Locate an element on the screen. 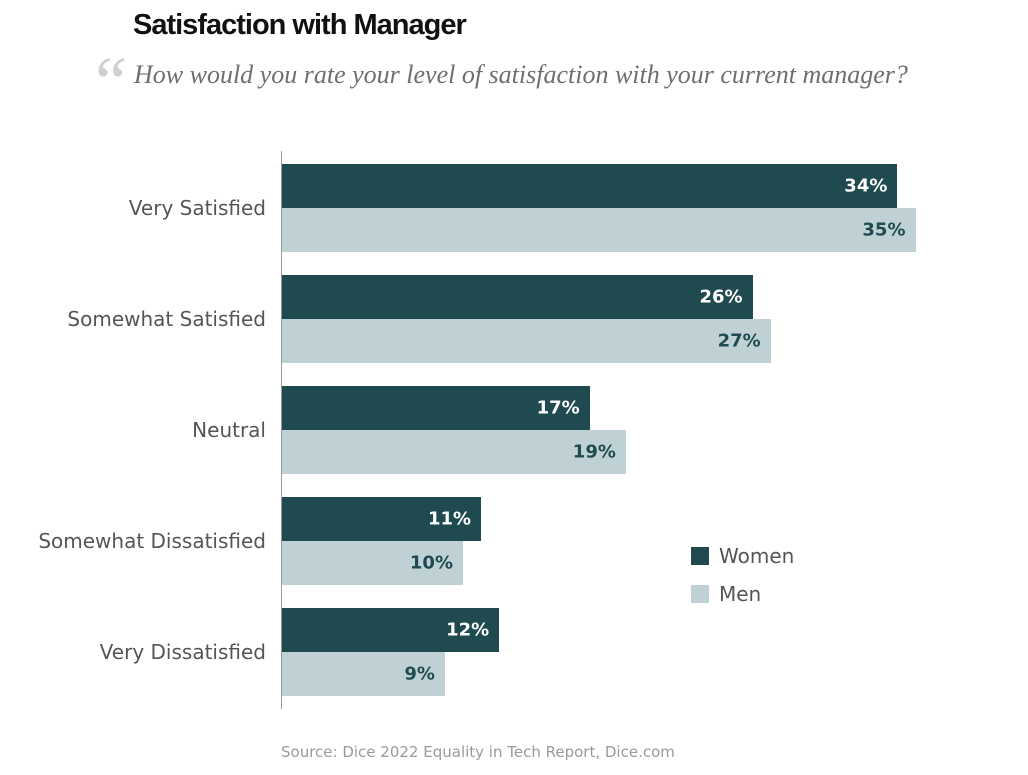 The height and width of the screenshot is (775, 1028). category-label-somewhat-satisfied: Somewhat Satisfied is located at coordinates (166, 319).